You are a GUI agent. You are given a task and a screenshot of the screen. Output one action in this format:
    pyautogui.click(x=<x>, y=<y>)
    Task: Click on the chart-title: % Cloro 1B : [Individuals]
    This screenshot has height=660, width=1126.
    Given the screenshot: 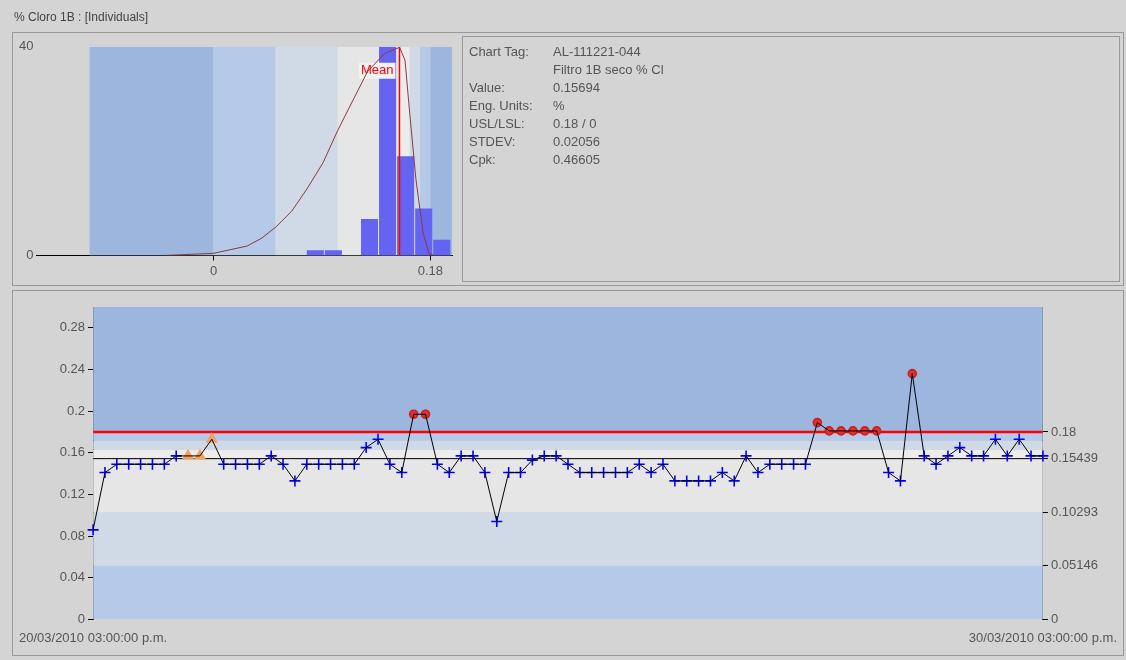 What is the action you would take?
    pyautogui.click(x=81, y=17)
    